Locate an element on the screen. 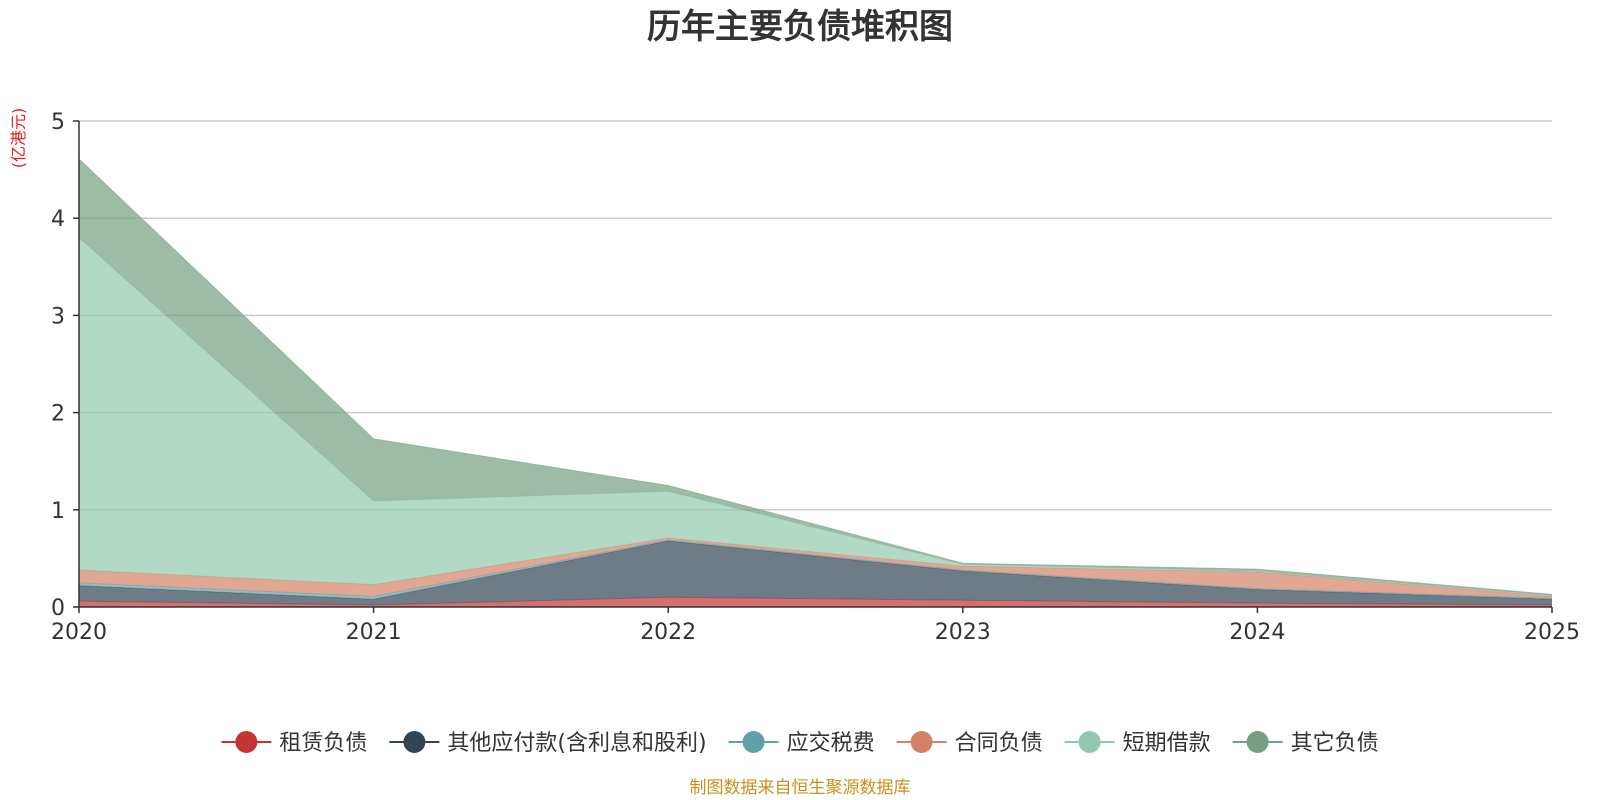 This screenshot has width=1600, height=800. chart-title: 历年主要负债堆积图 is located at coordinates (800, 27).